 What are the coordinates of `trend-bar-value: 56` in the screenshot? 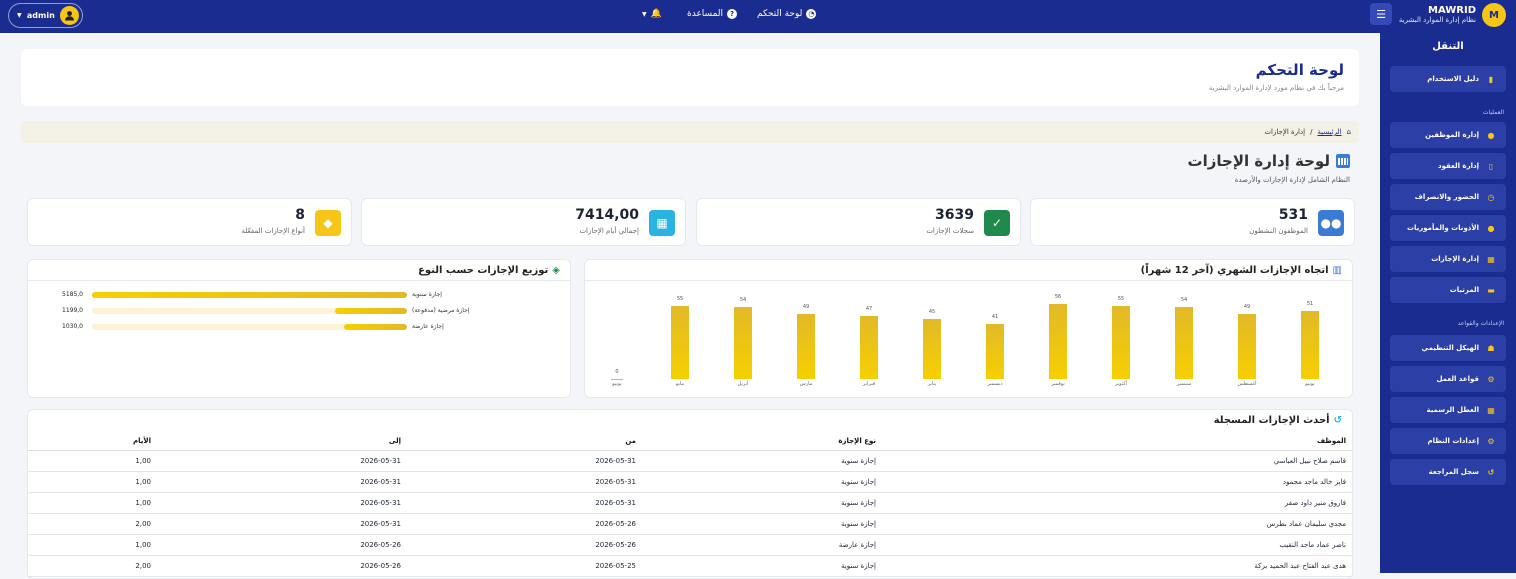 It's located at (1058, 297).